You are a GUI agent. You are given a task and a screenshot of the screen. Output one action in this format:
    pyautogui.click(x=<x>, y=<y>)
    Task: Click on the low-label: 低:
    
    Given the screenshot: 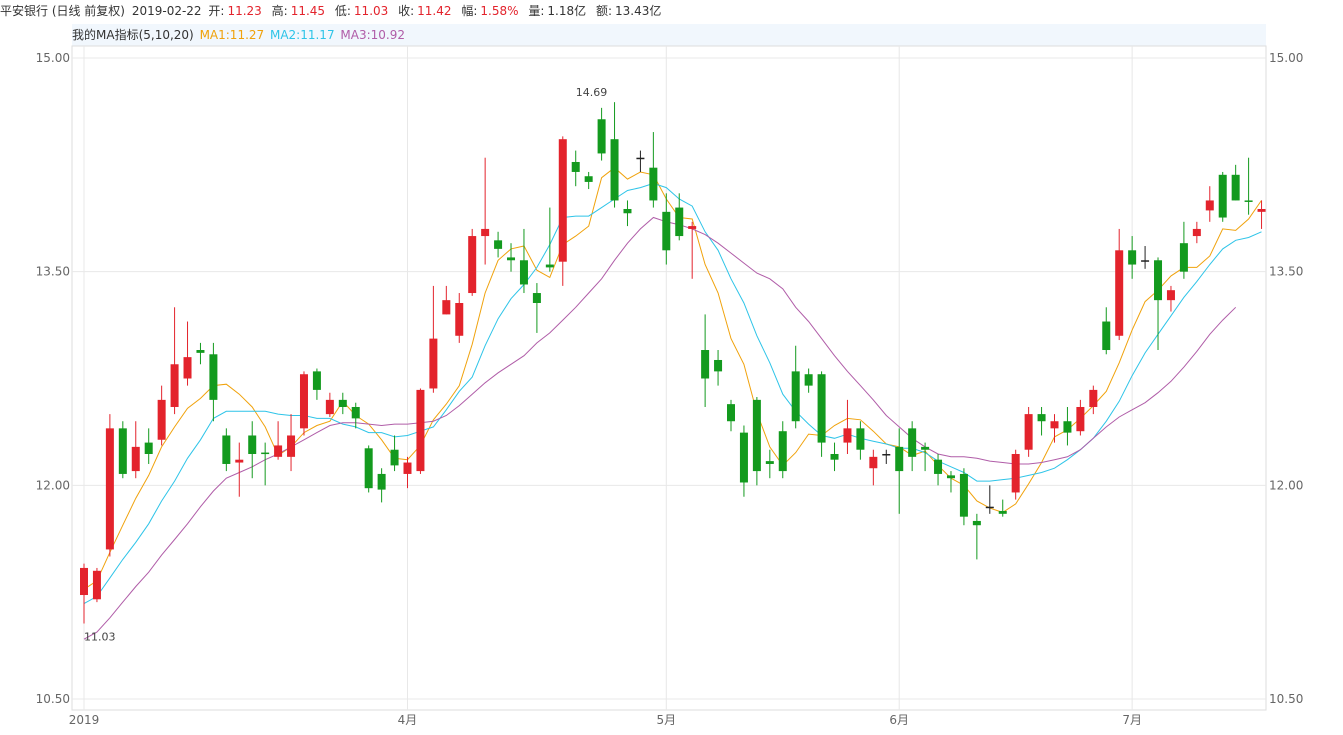 What is the action you would take?
    pyautogui.click(x=342, y=11)
    